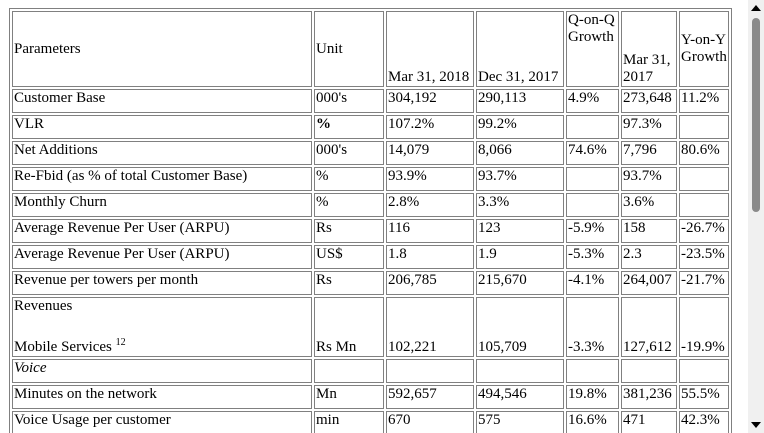 The image size is (764, 433). What do you see at coordinates (704, 327) in the screenshot?
I see `value-cell: -19.9%` at bounding box center [704, 327].